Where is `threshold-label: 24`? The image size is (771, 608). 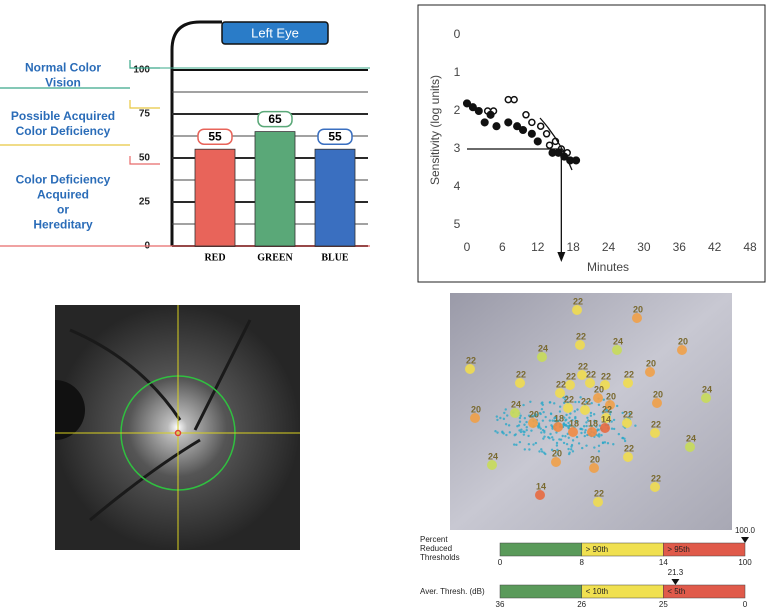
threshold-label: 24 is located at coordinates (493, 456).